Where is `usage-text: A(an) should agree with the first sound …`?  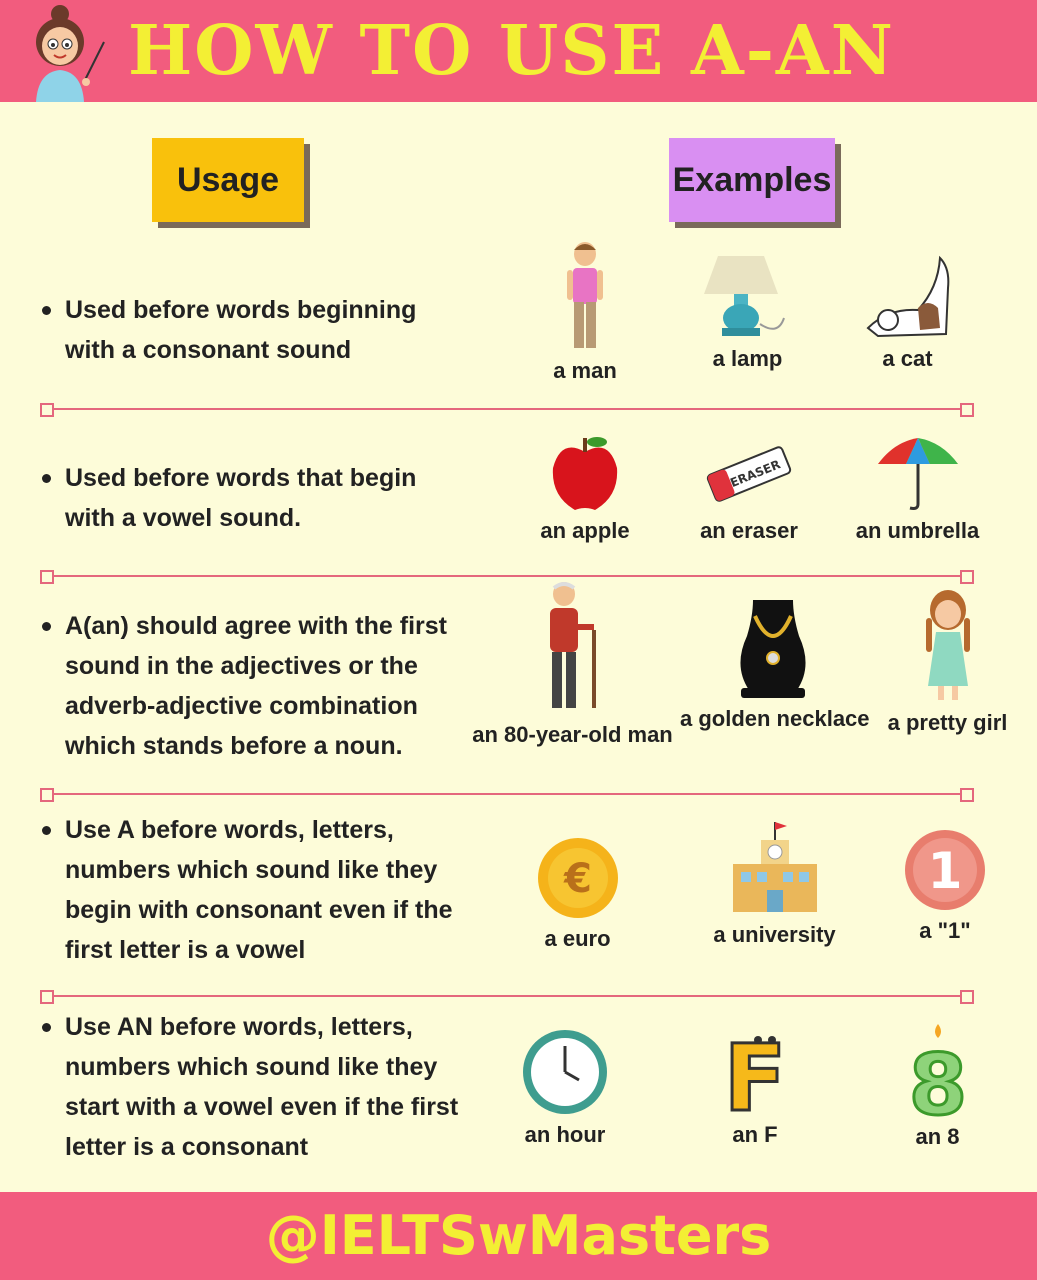 usage-text: A(an) should agree with the first sound … is located at coordinates (256, 686).